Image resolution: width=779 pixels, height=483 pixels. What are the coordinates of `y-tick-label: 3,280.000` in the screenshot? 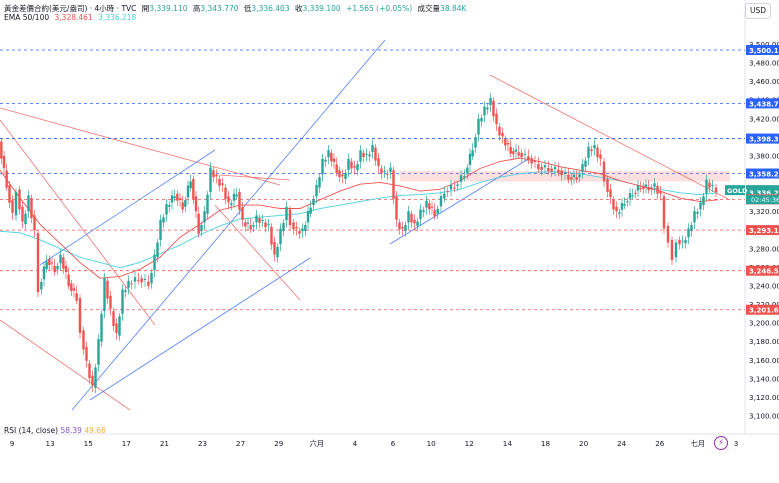 It's located at (764, 248).